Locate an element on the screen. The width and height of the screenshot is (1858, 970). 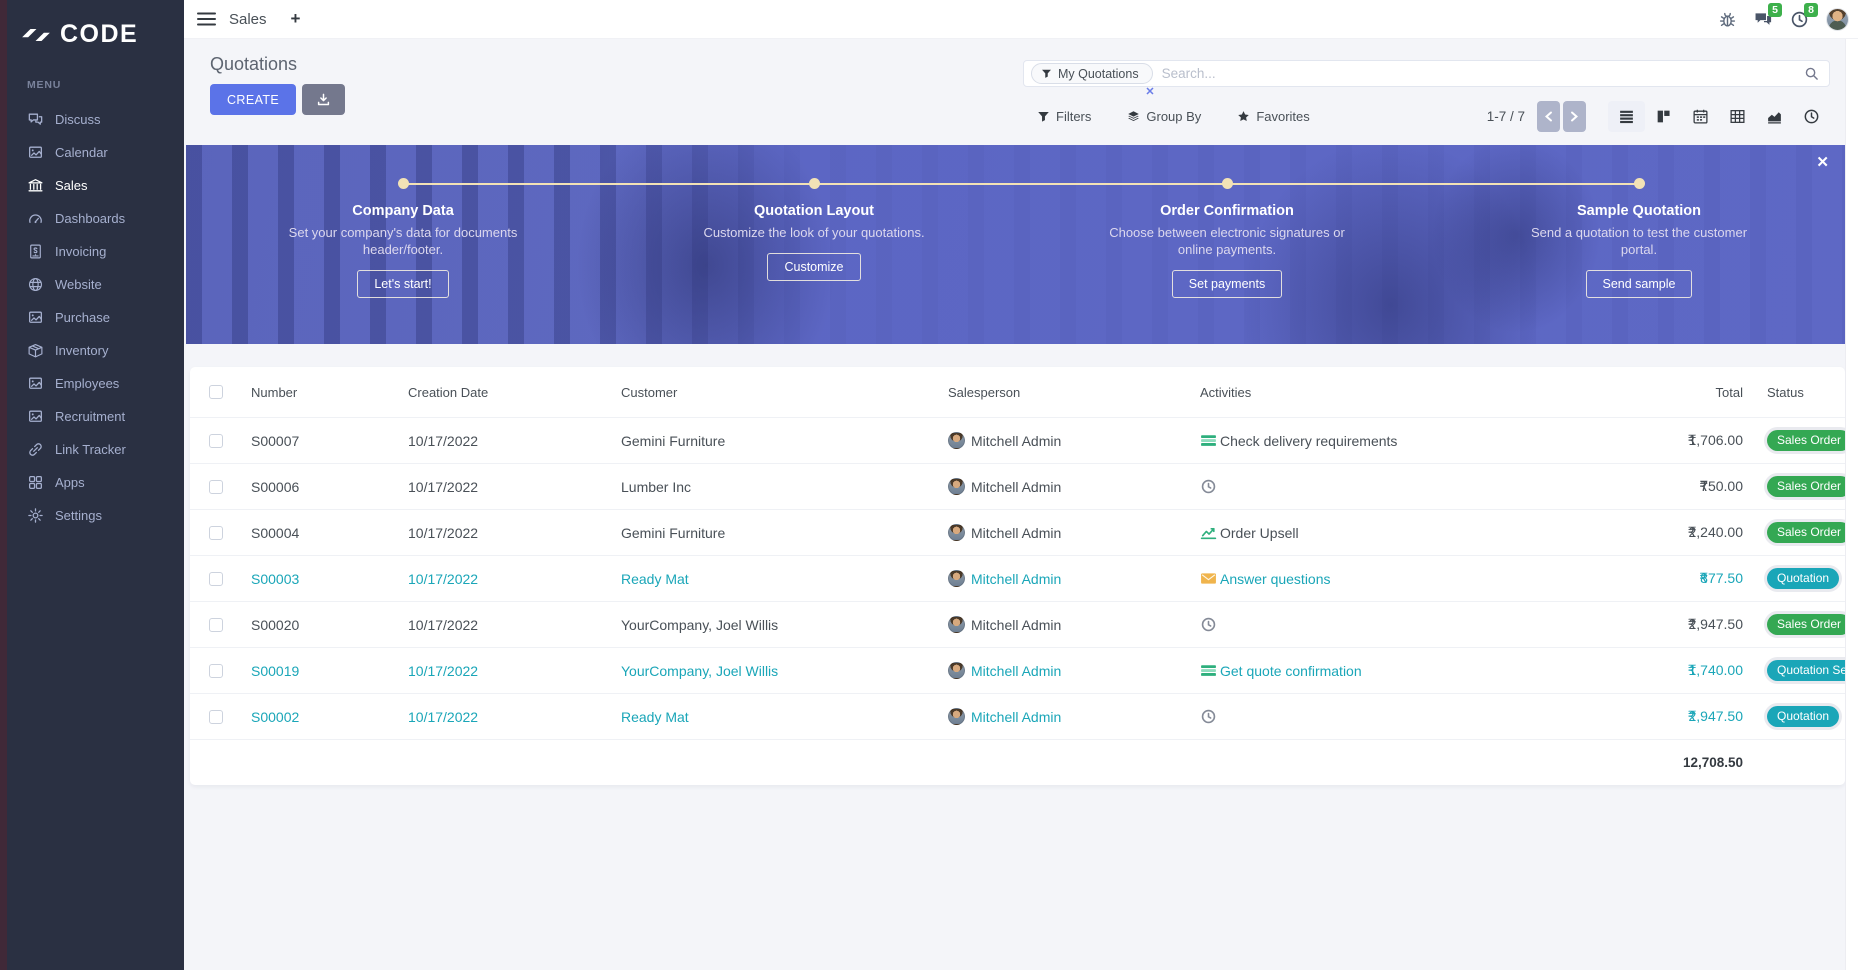
pivot-view-icon is located at coordinates (1737, 116).